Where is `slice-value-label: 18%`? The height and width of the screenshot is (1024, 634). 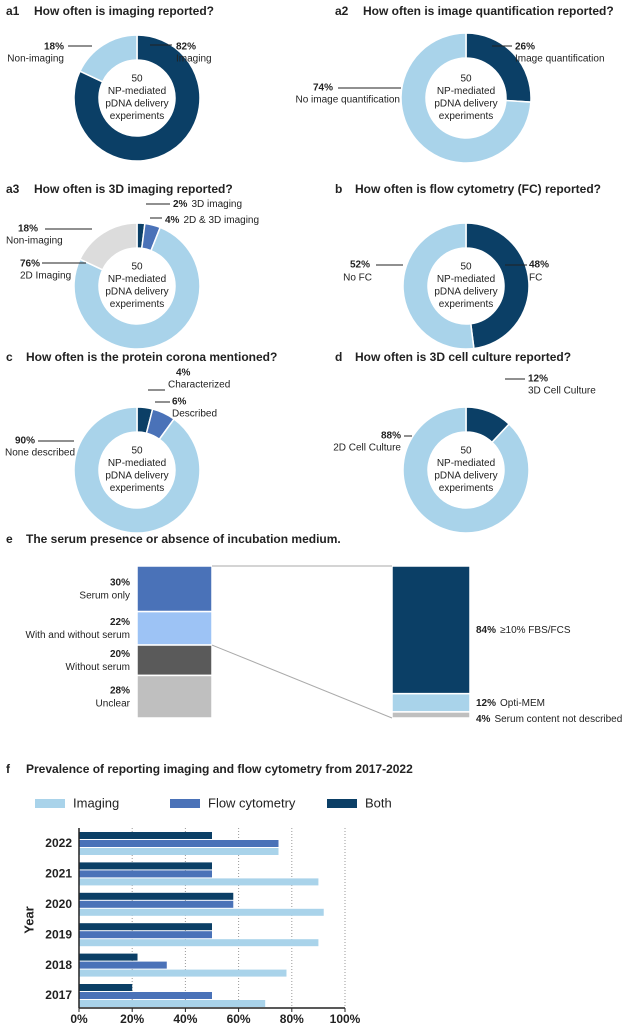
slice-value-label: 18% is located at coordinates (54, 47).